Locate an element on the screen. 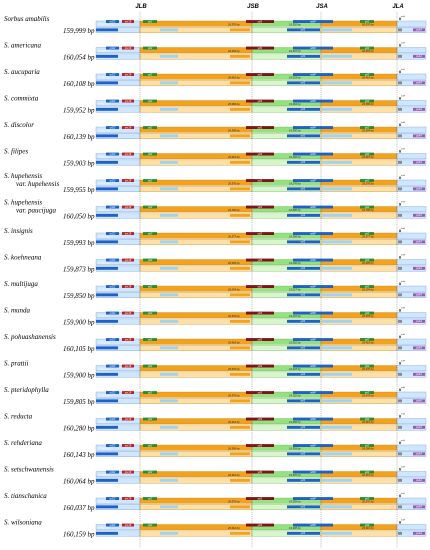  ir-size-b: 26,386 bp is located at coordinates (367, 104).